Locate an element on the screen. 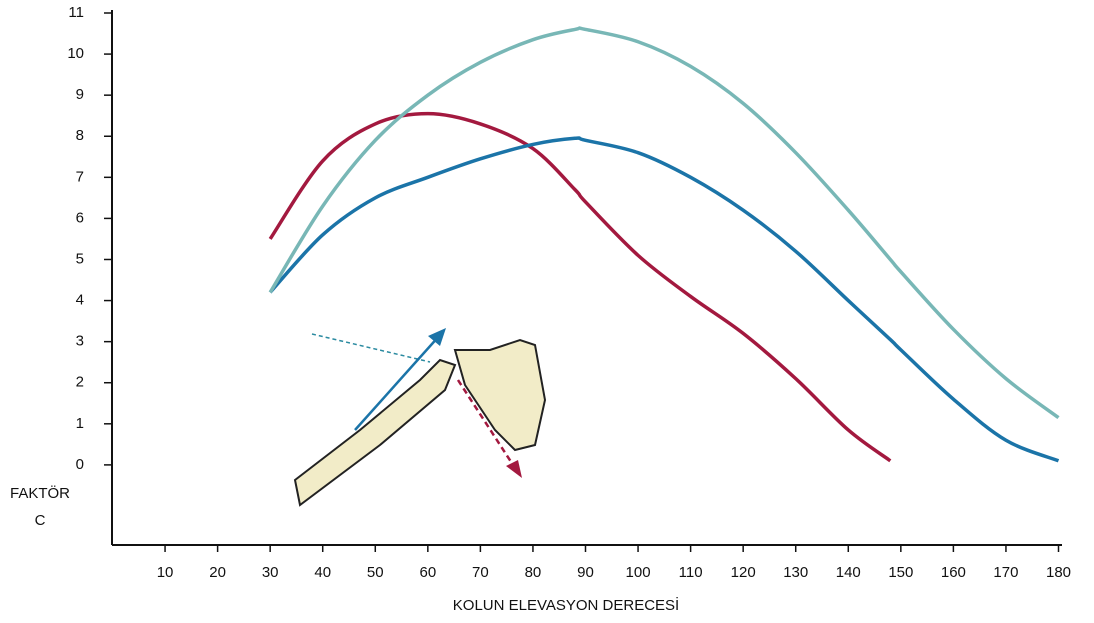 This screenshot has width=1094, height=623. y-tick-label: 1 is located at coordinates (80, 423).